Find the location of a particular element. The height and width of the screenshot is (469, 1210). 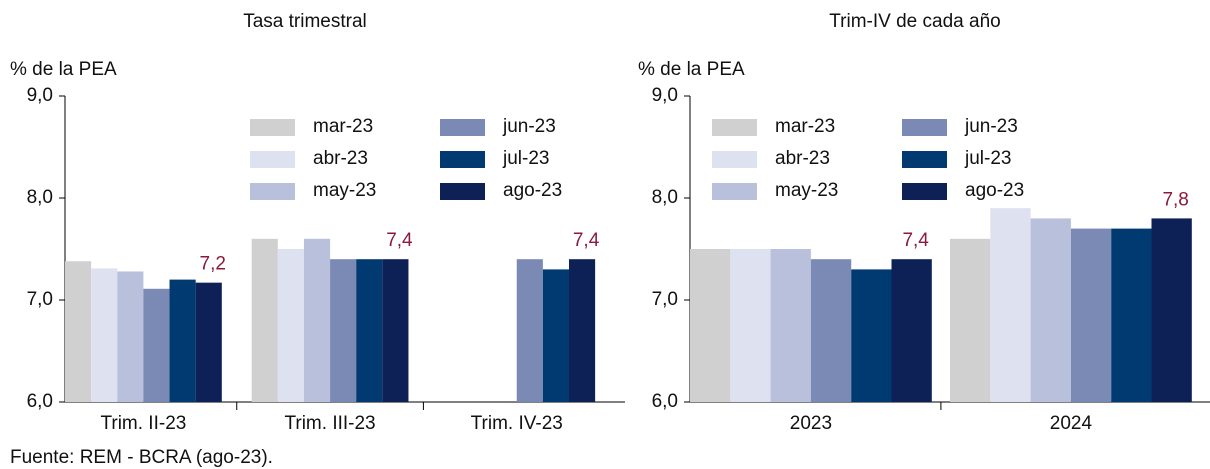

value-label: 7,2 is located at coordinates (213, 264).